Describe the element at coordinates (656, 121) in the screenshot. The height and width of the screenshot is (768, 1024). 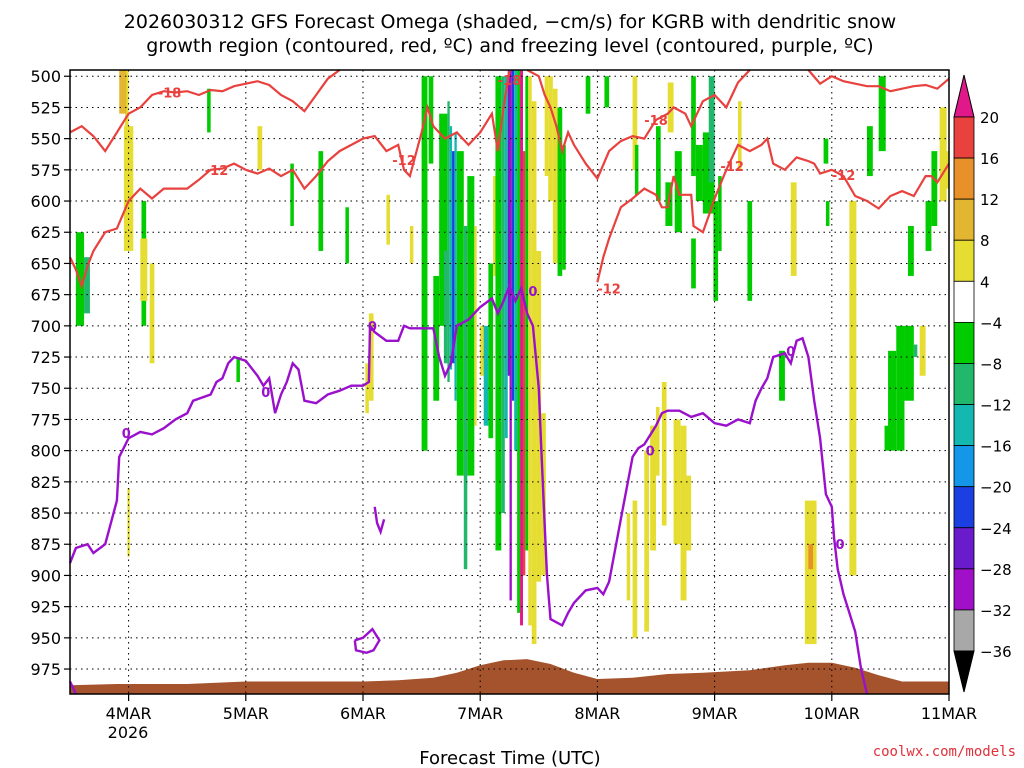
I see `dendritic-contour-label: -18` at that location.